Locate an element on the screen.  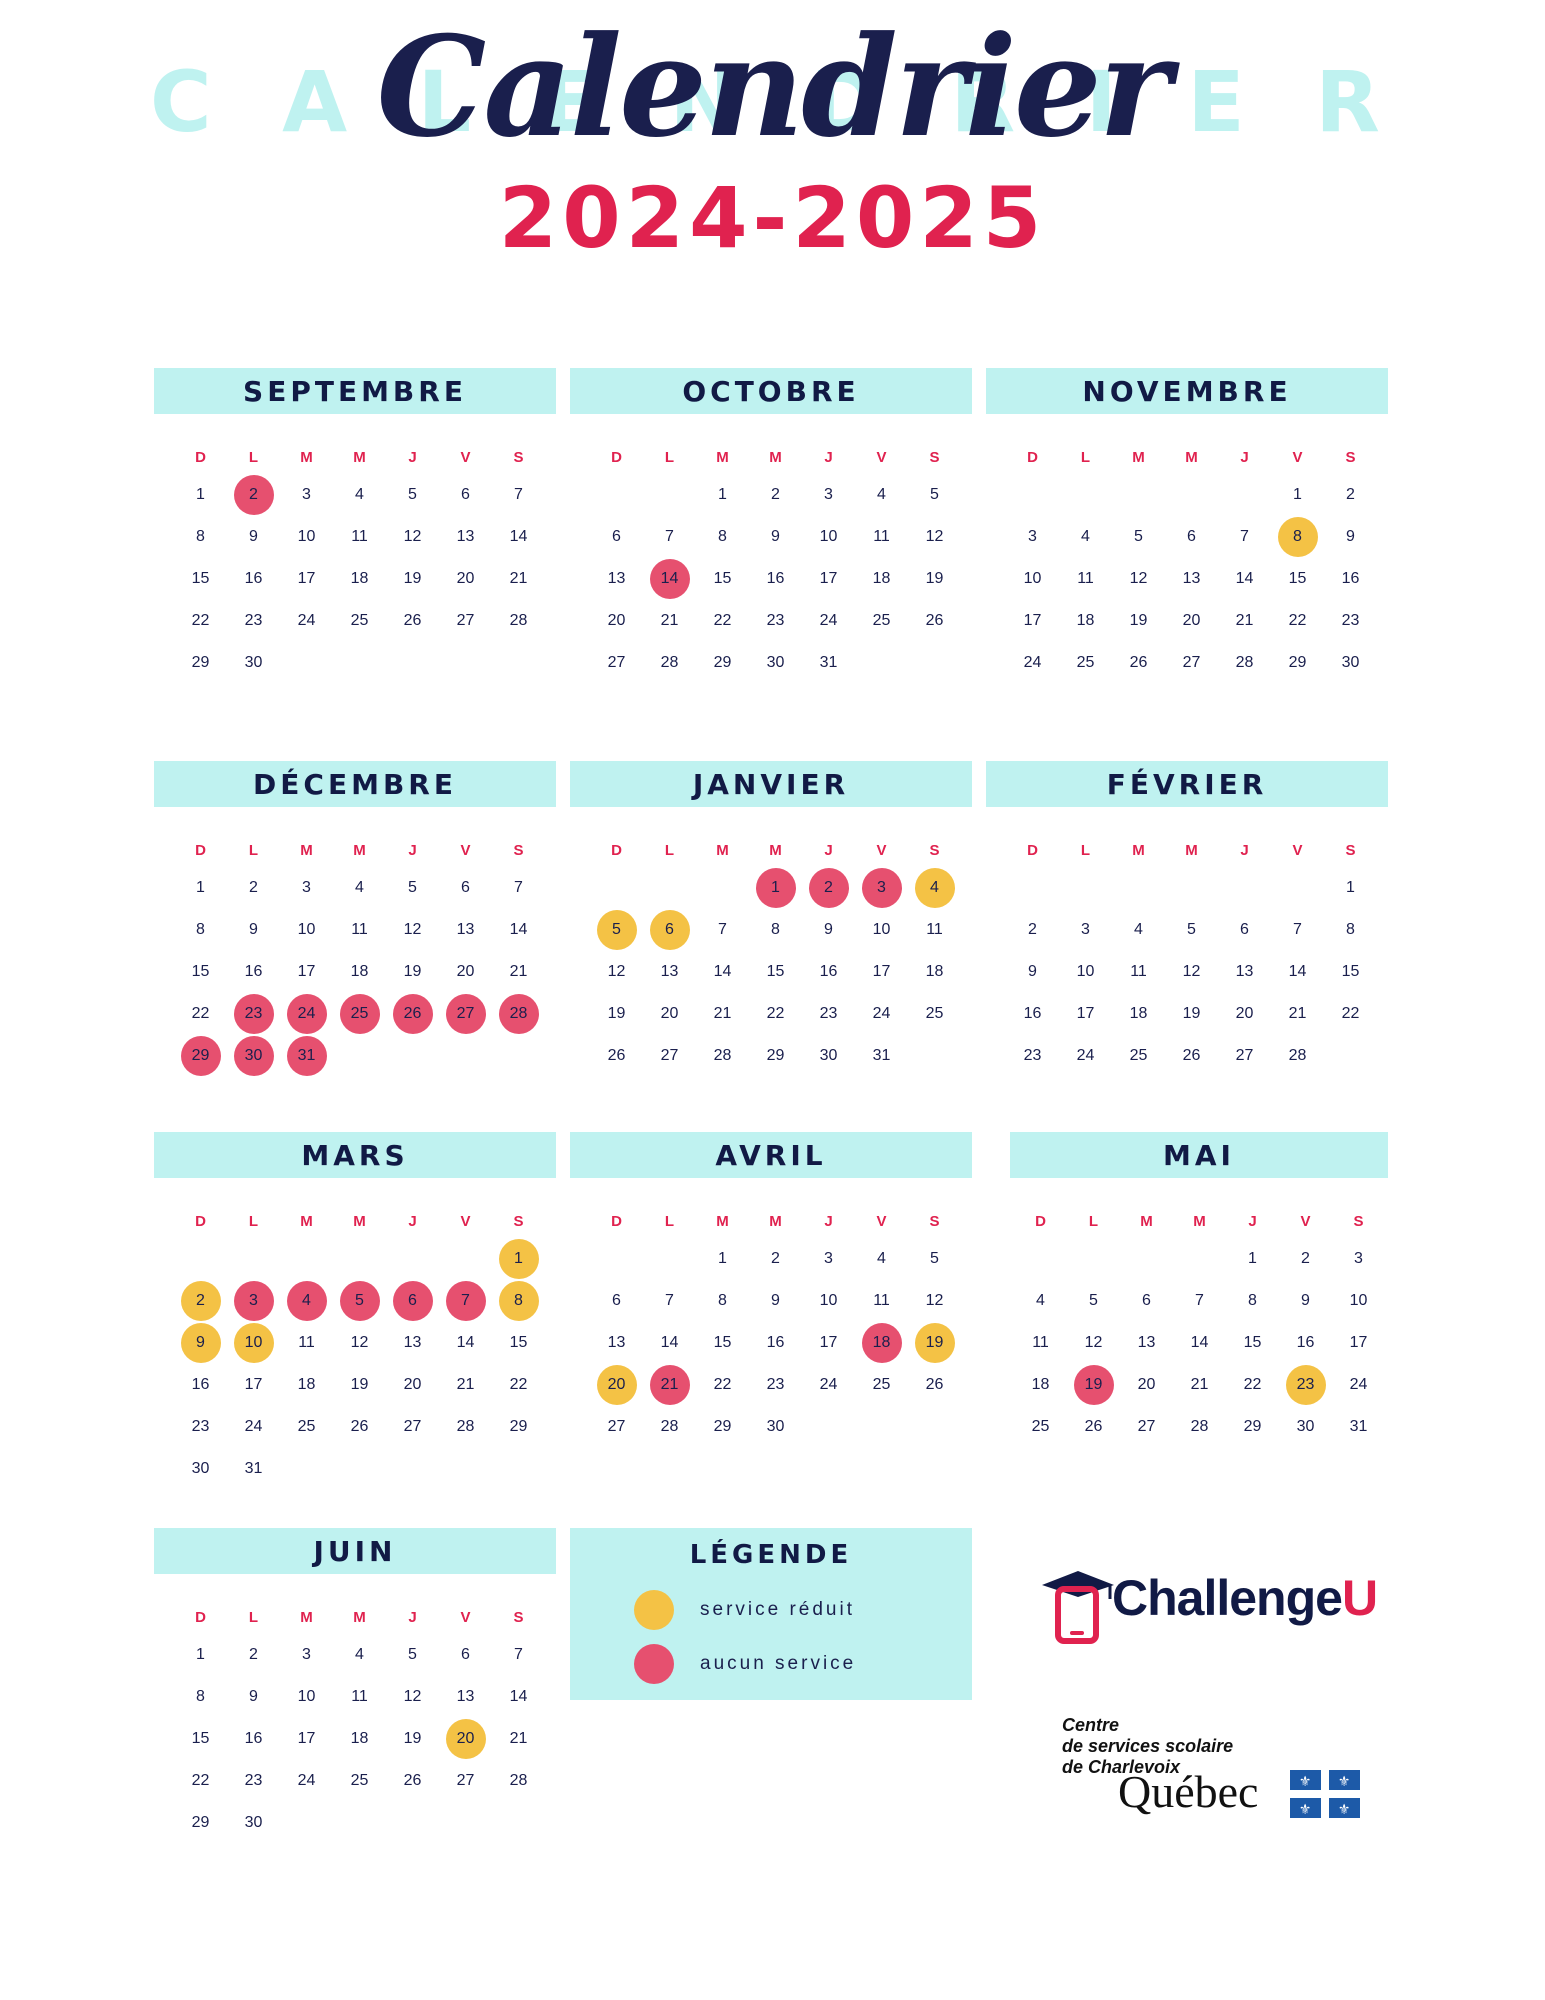
day-cell: 26 is located at coordinates (1138, 663).